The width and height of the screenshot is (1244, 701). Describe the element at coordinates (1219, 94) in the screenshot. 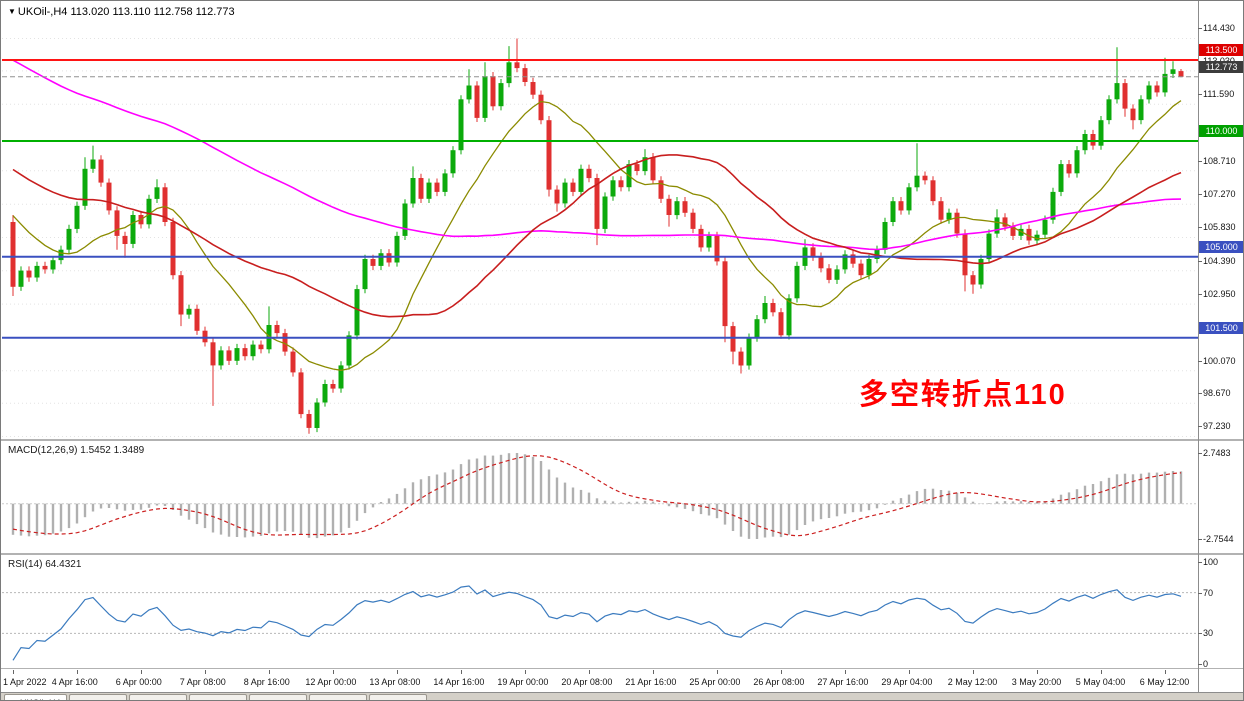

I see `price-axis-label: 111.590` at that location.